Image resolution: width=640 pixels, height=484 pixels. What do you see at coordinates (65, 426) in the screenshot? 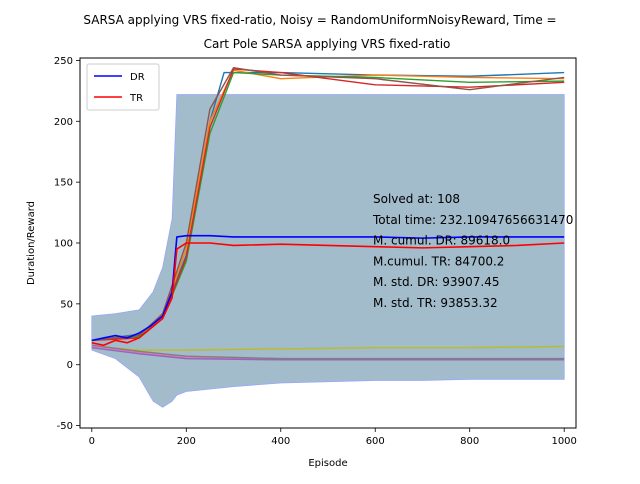
I see `y-tick-label: -50` at bounding box center [65, 426].